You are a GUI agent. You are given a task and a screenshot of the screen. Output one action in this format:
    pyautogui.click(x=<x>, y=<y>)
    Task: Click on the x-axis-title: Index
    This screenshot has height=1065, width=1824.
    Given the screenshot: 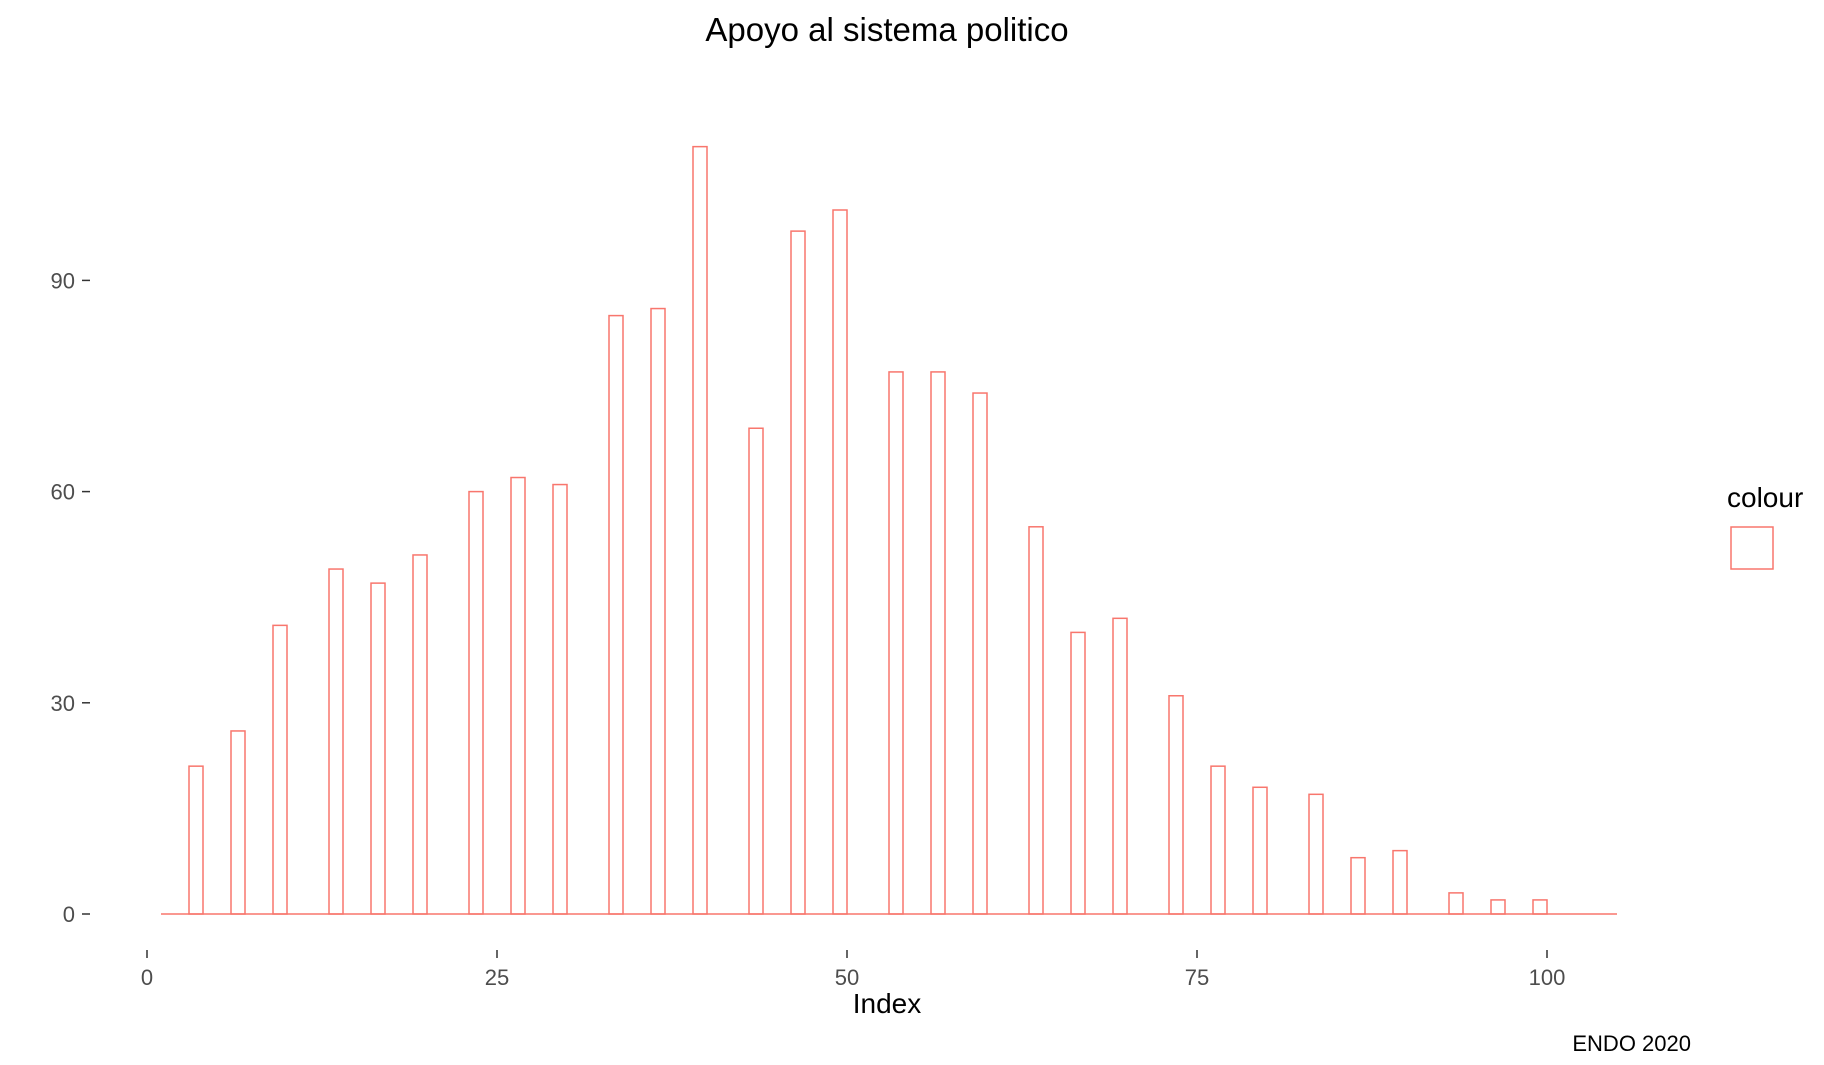 What is the action you would take?
    pyautogui.click(x=887, y=1003)
    